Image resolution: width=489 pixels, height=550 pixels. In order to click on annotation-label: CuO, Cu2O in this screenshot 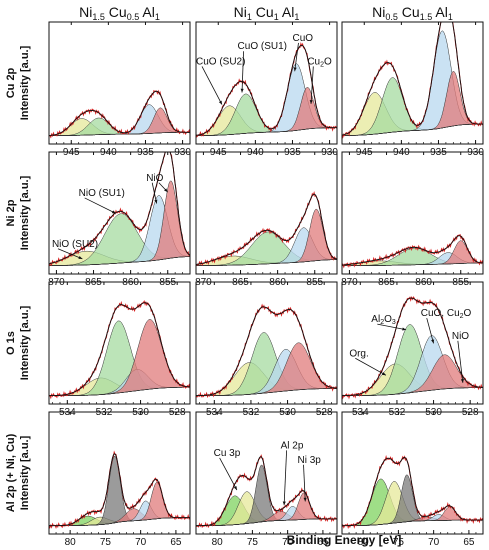, I will do `click(446, 314)`.